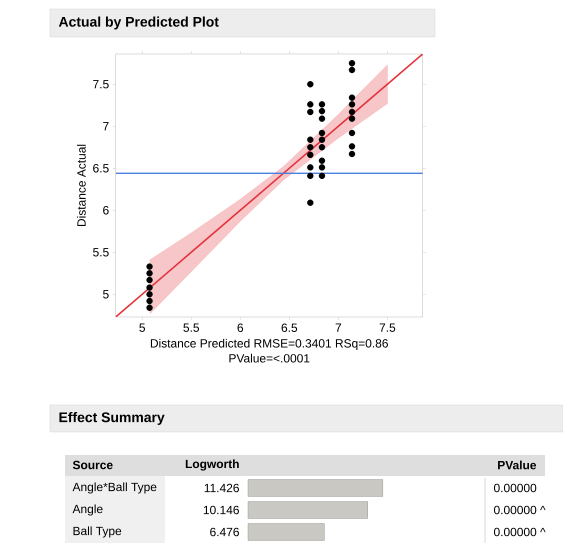 This screenshot has height=543, width=563. What do you see at coordinates (106, 210) in the screenshot?
I see `y-tick-label: 6` at bounding box center [106, 210].